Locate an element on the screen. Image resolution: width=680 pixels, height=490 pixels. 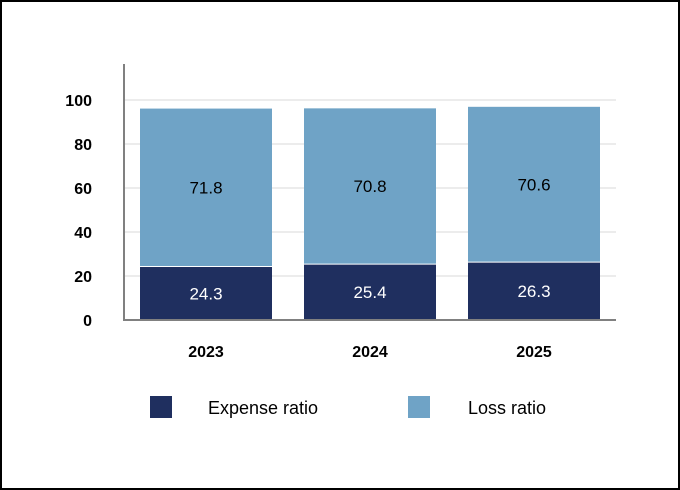
data-label-expense-ratio-2023: 24.3 is located at coordinates (205, 293).